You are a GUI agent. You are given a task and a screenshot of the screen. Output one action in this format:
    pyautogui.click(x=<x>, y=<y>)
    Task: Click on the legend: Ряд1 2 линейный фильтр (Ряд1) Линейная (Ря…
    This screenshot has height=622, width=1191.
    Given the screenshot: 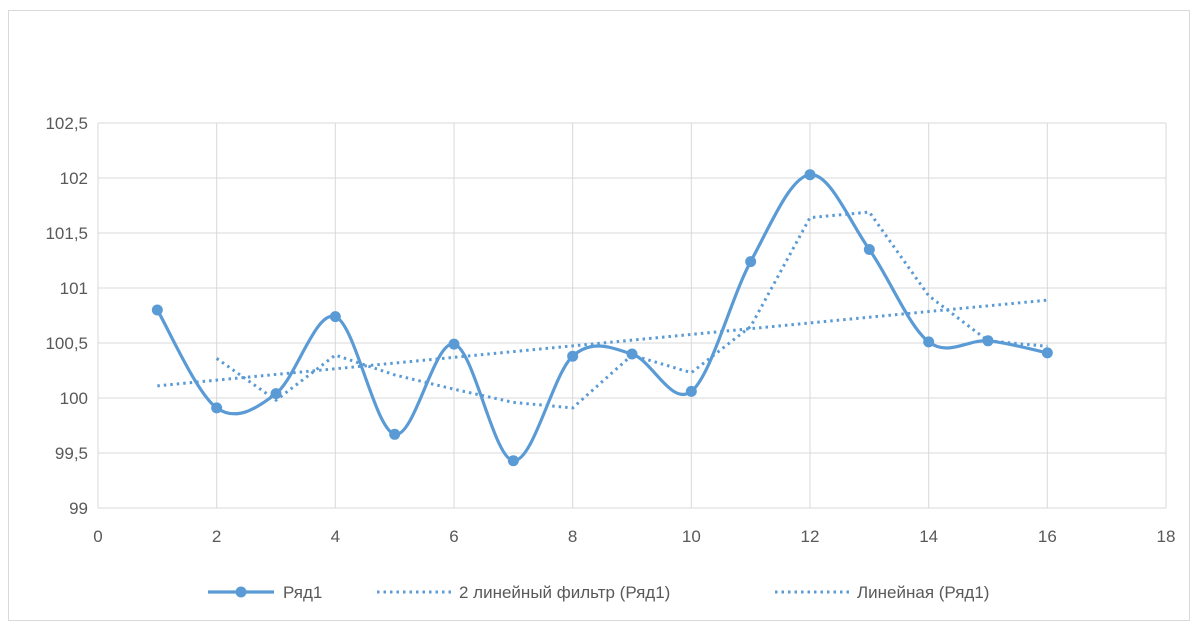 What is the action you would take?
    pyautogui.click(x=598, y=592)
    